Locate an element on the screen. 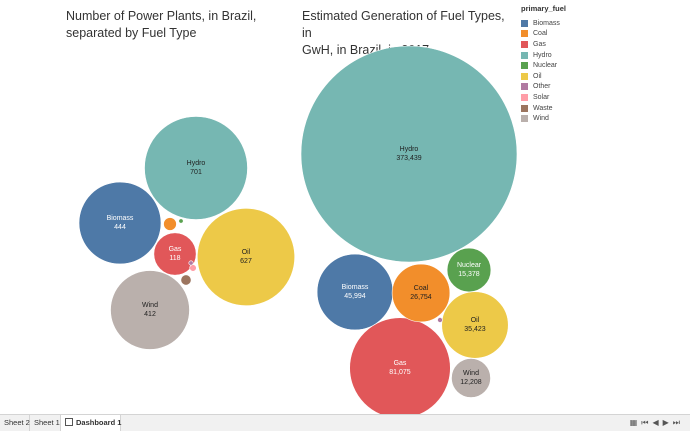  legend-item-nuclear: Nuclear is located at coordinates (561, 65).